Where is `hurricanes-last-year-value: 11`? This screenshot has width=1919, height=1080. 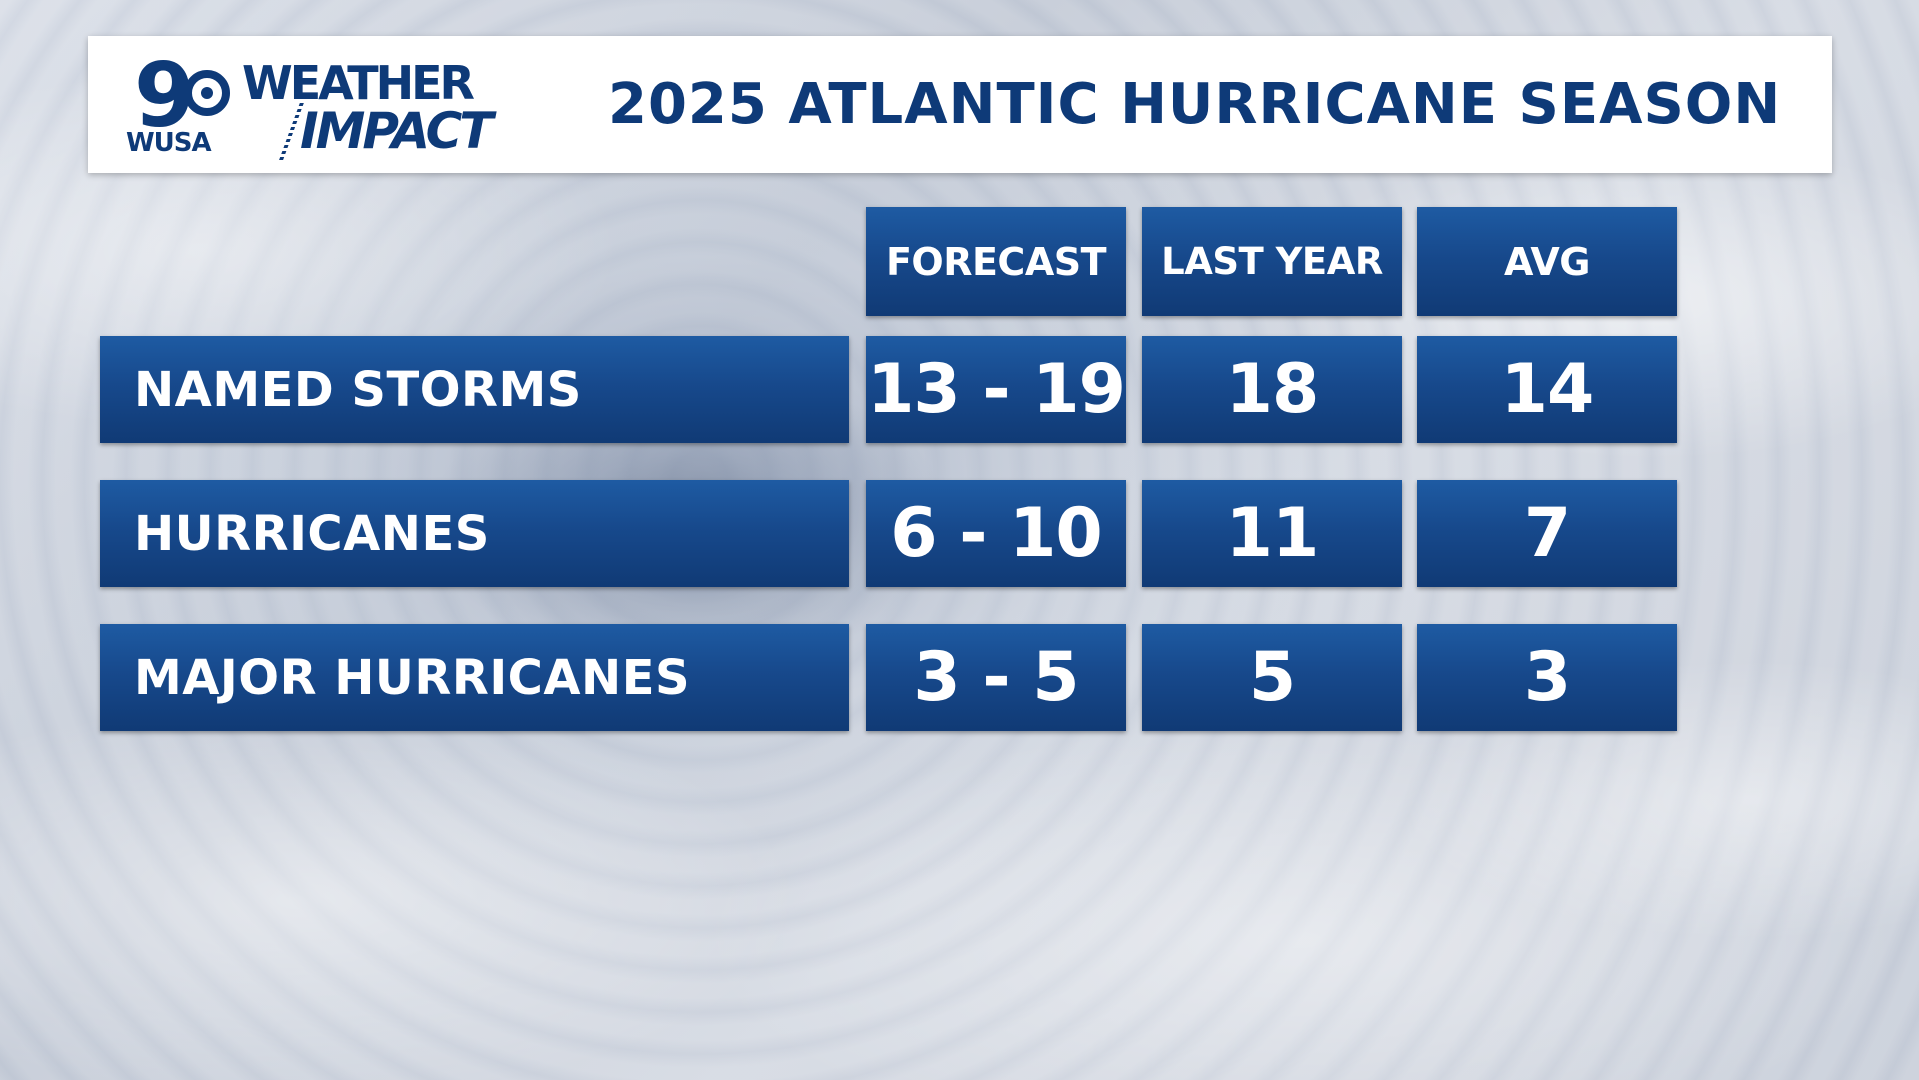
hurricanes-last-year-value: 11 is located at coordinates (1272, 533).